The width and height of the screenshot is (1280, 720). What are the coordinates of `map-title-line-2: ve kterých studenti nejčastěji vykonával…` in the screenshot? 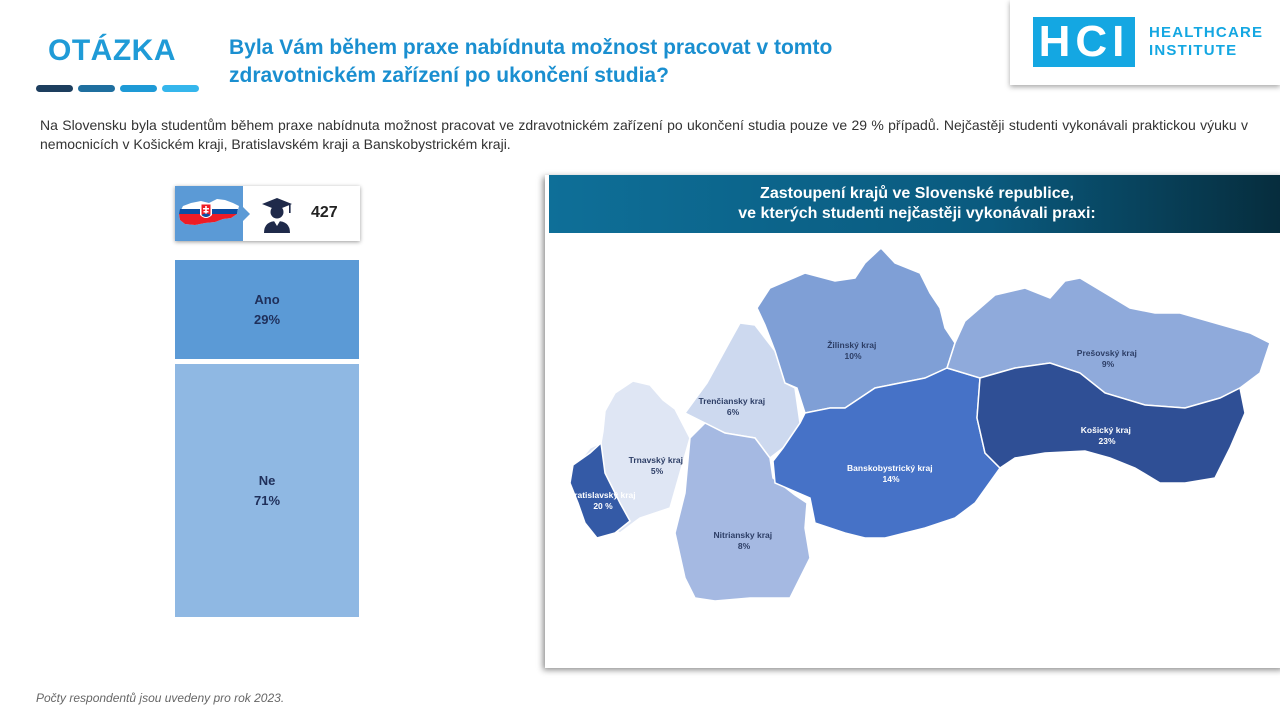 It's located at (917, 213).